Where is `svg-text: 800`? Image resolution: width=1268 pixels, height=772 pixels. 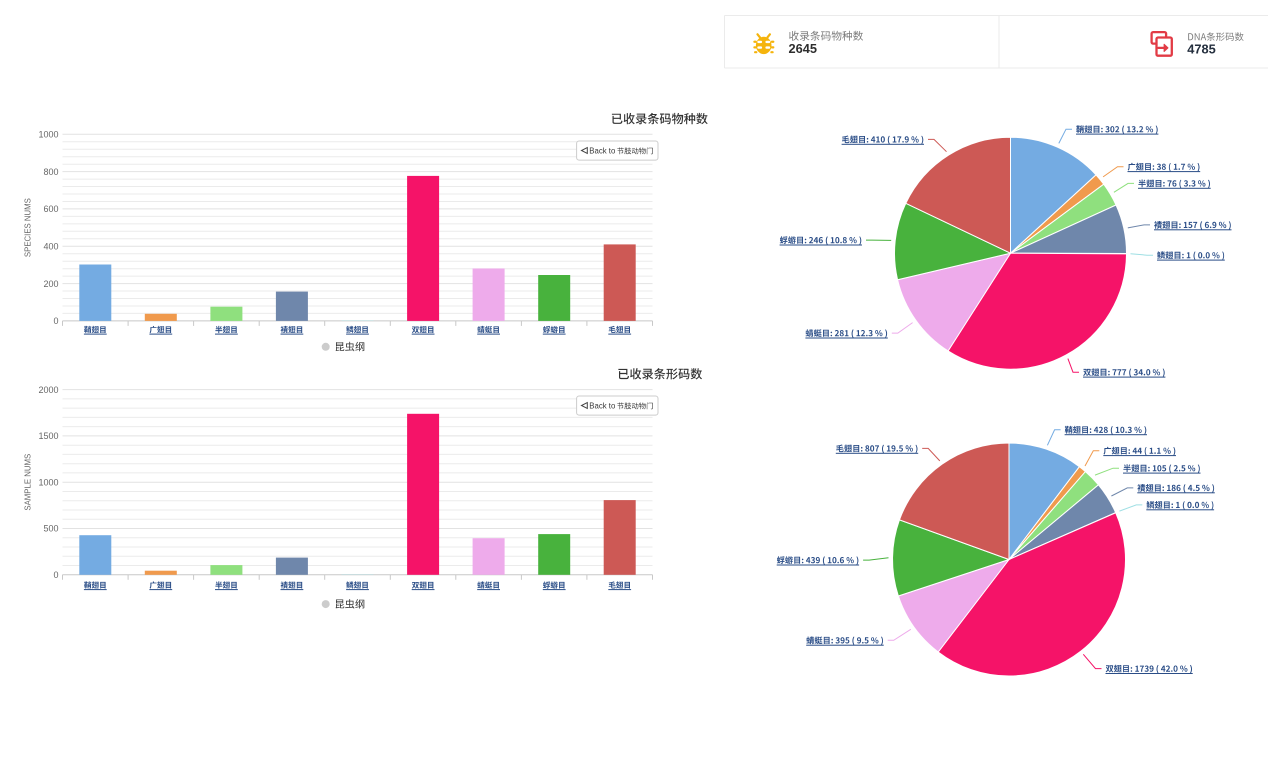
svg-text: 800 is located at coordinates (50, 172).